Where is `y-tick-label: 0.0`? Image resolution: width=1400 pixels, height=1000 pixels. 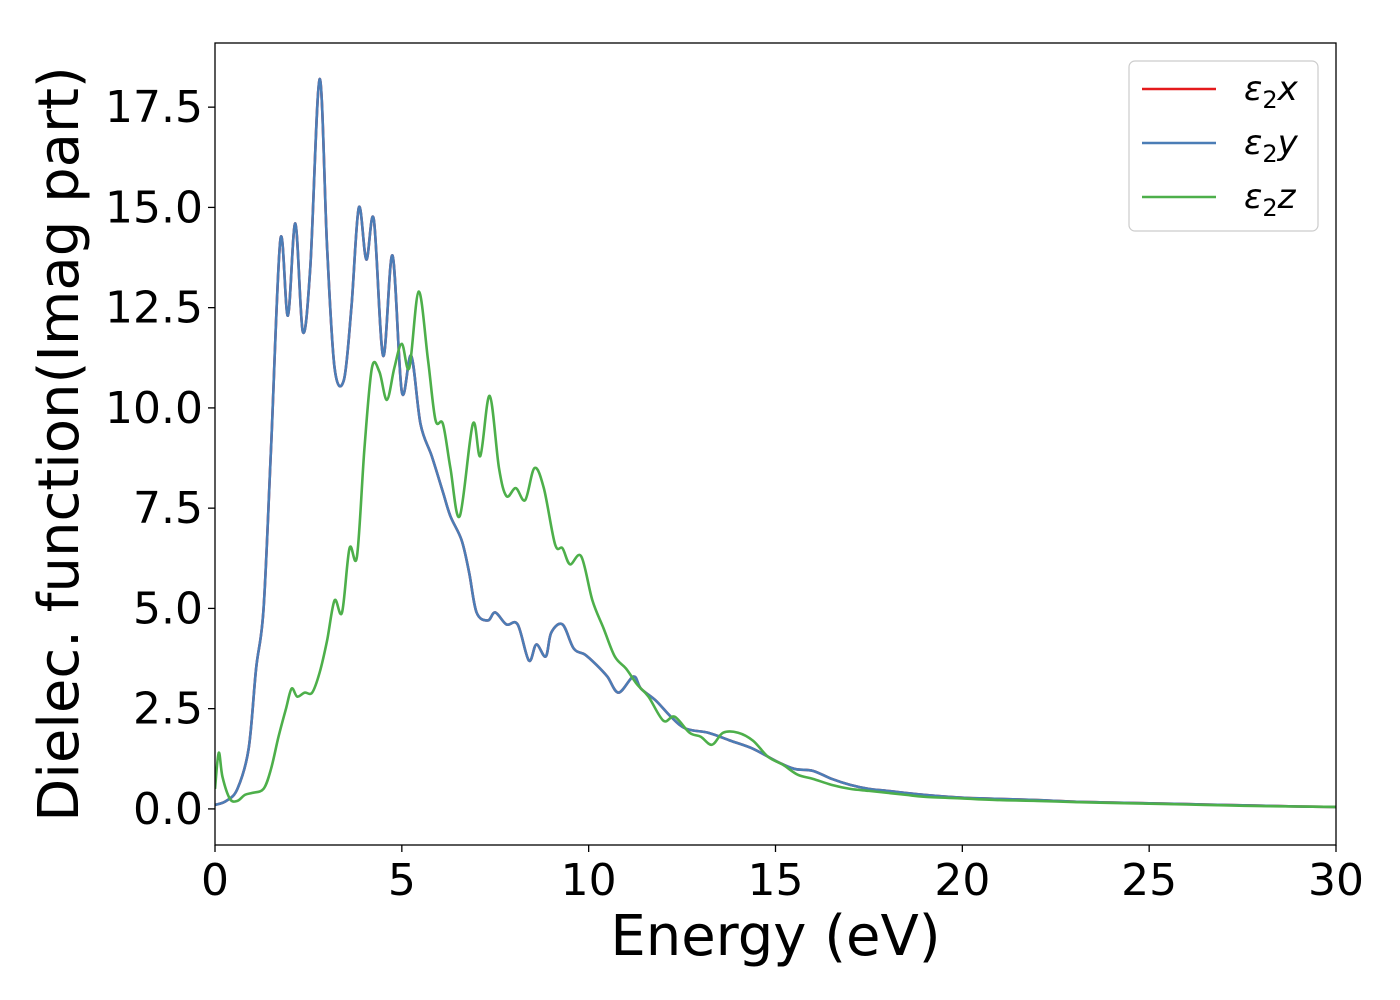 y-tick-label: 0.0 is located at coordinates (168, 809).